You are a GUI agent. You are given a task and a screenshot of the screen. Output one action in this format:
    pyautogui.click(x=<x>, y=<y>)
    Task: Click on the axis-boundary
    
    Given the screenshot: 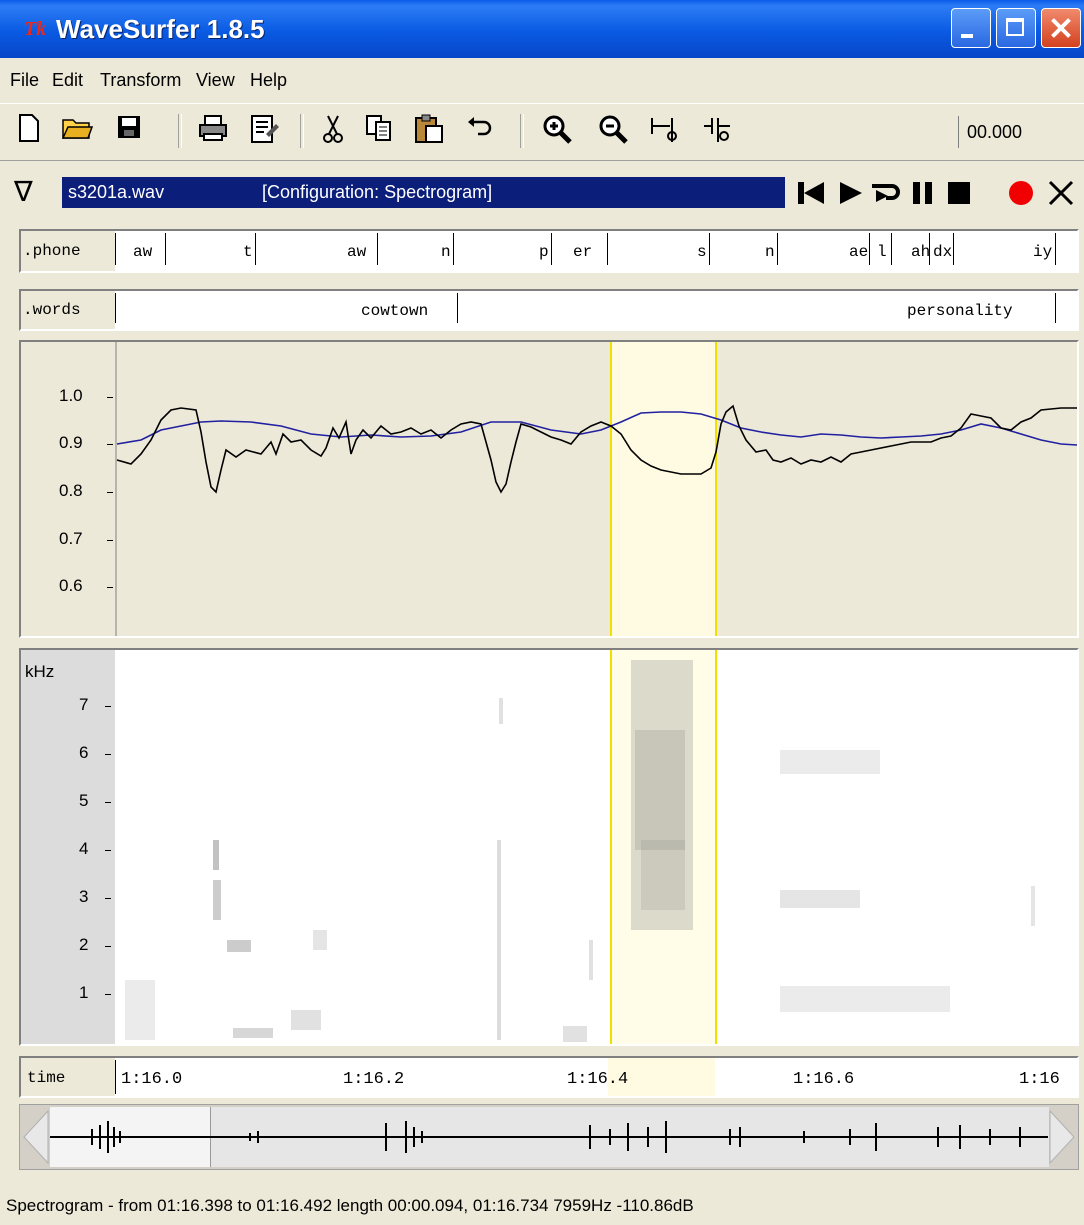 What is the action you would take?
    pyautogui.click(x=115, y=1077)
    